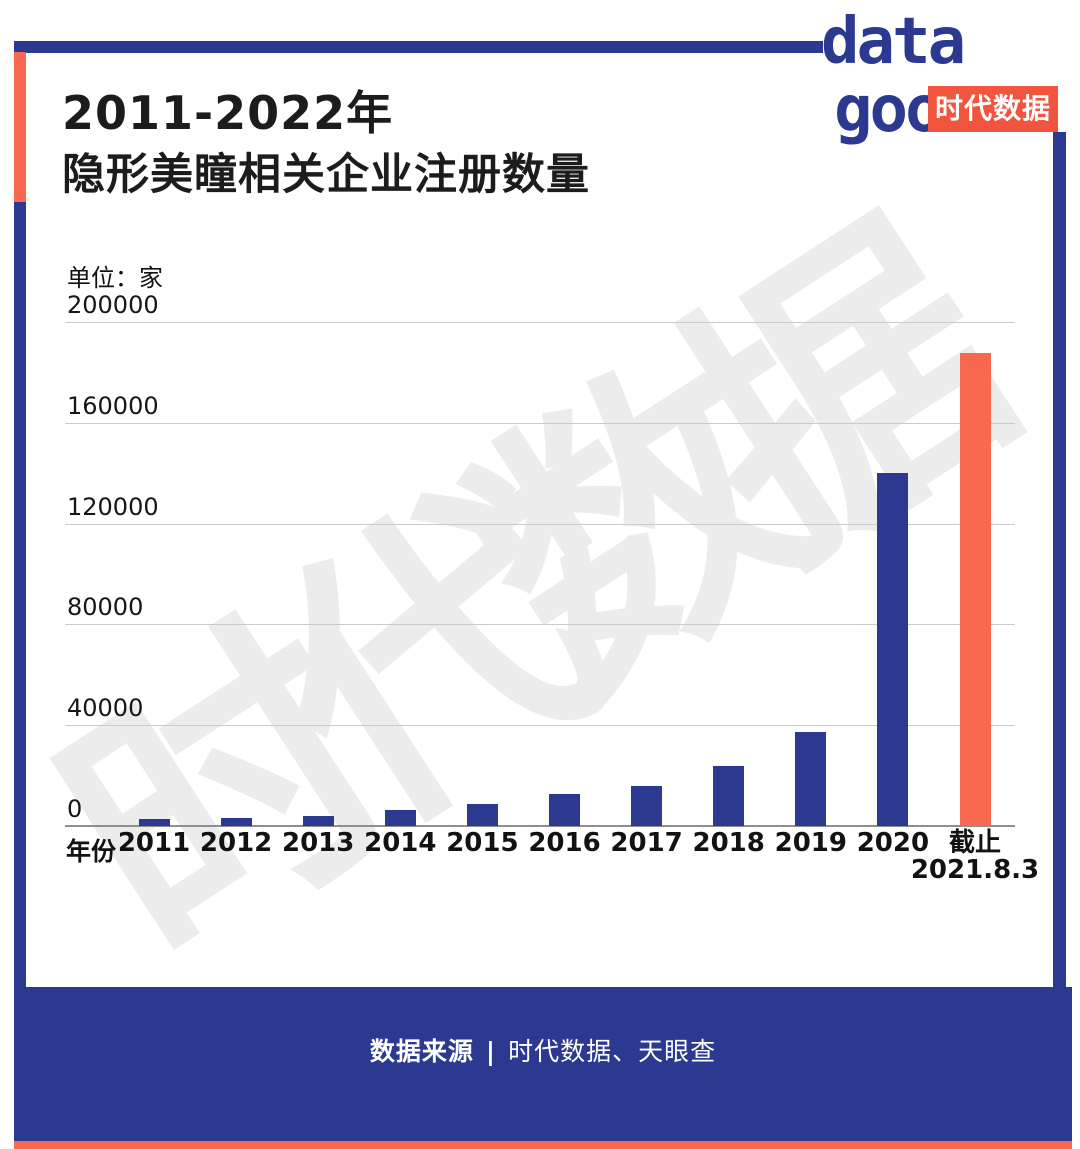  What do you see at coordinates (993, 109) in the screenshot?
I see `brand-badge: 时代数据` at bounding box center [993, 109].